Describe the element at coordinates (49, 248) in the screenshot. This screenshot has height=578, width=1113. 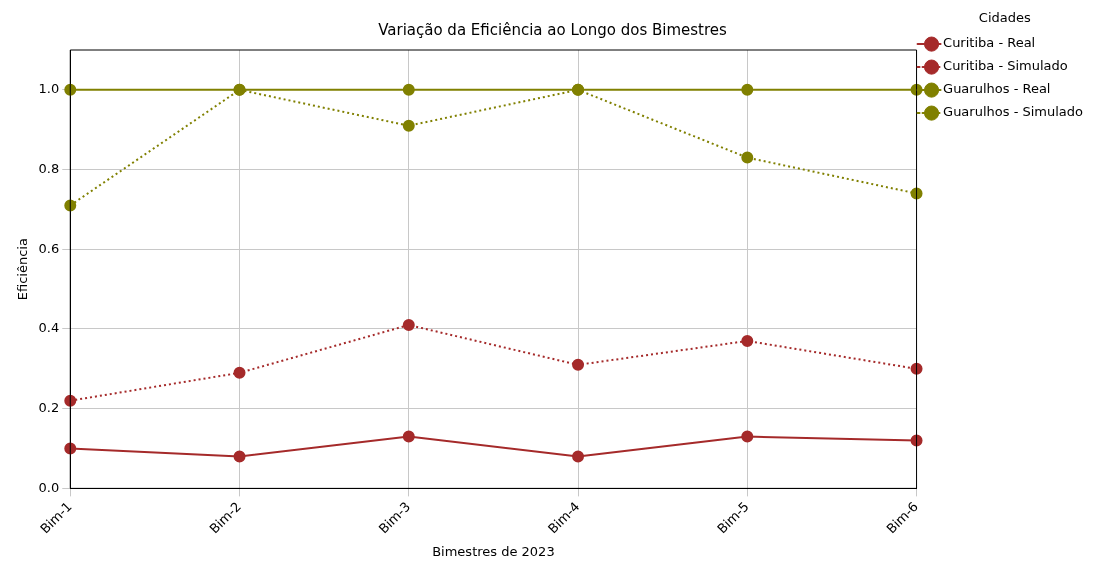
I see `y-tick-label: 0.6` at that location.